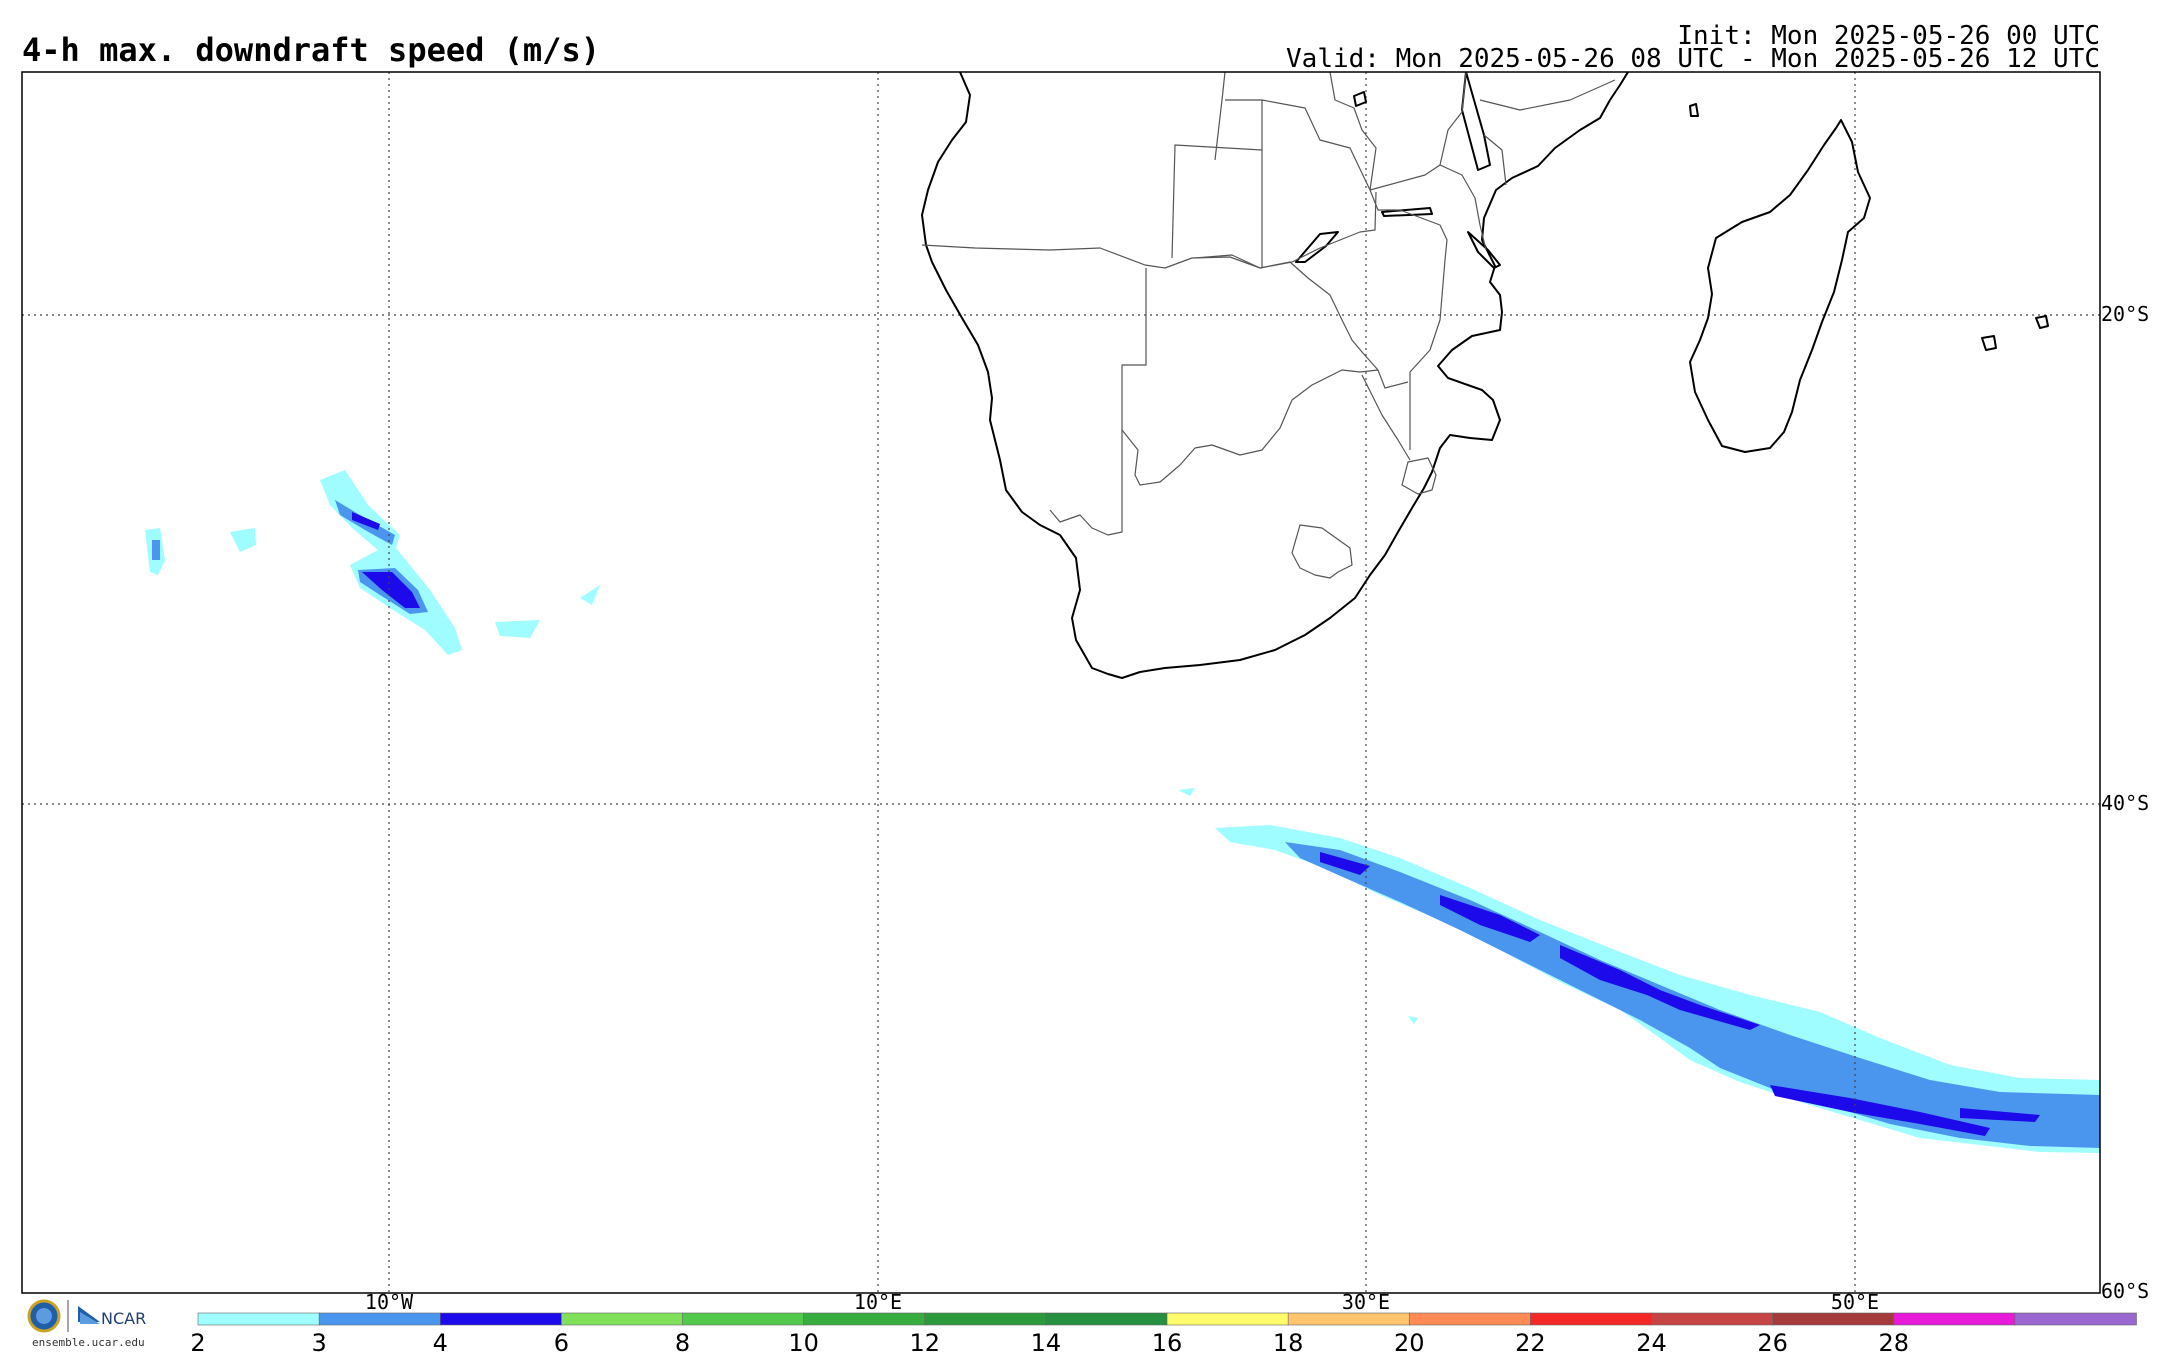 The width and height of the screenshot is (2160, 1354). I want to click on colorbar-tick-label: 12, so click(924, 1341).